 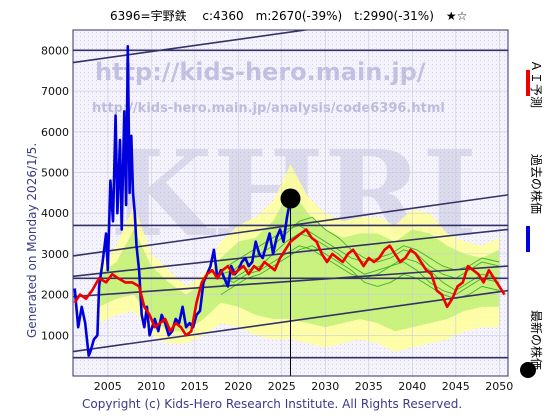 I want to click on x-tick-label: 2005, so click(x=108, y=386).